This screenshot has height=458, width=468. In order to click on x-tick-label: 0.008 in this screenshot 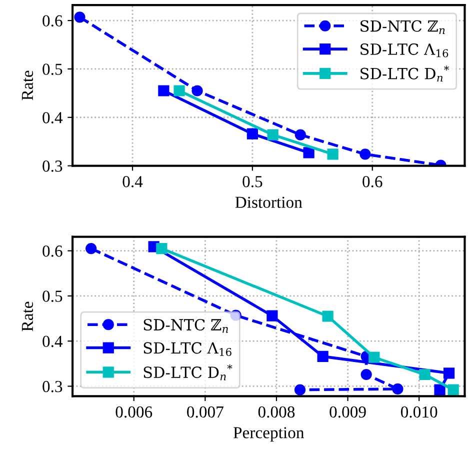, I will do `click(276, 412)`.